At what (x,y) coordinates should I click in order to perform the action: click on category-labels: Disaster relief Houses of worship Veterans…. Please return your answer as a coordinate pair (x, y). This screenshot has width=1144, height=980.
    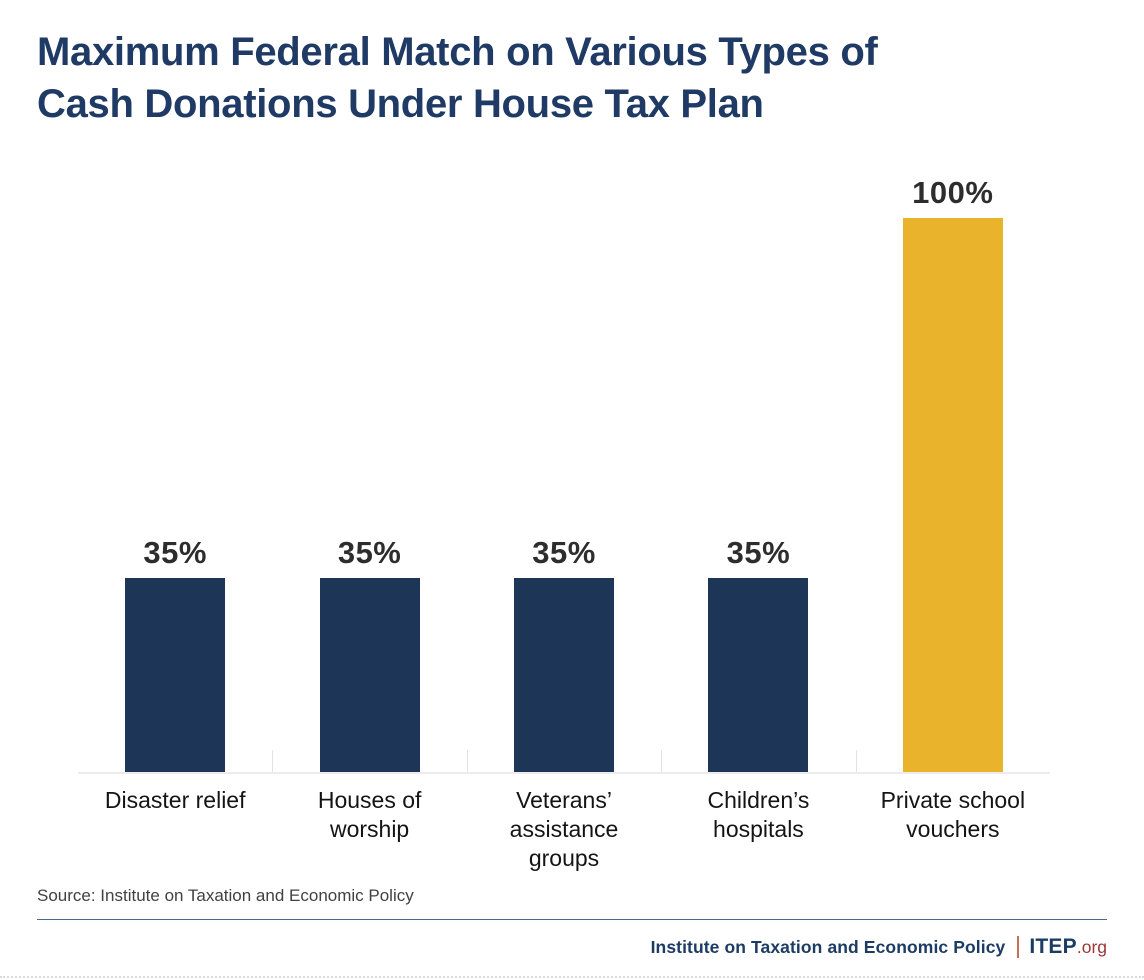
    Looking at the image, I should click on (564, 829).